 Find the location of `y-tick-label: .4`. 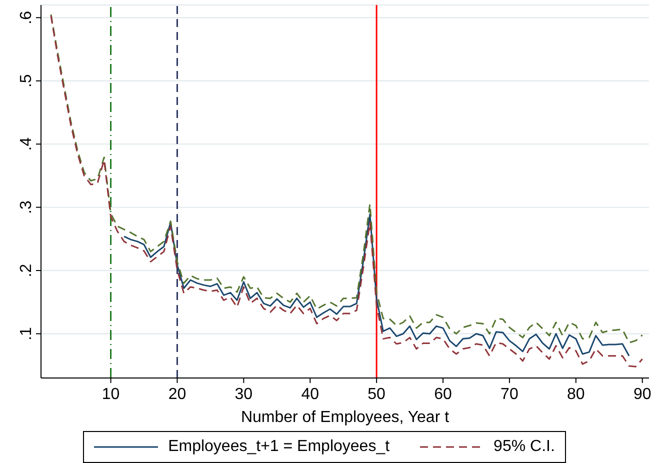

y-tick-label: .4 is located at coordinates (26, 144).